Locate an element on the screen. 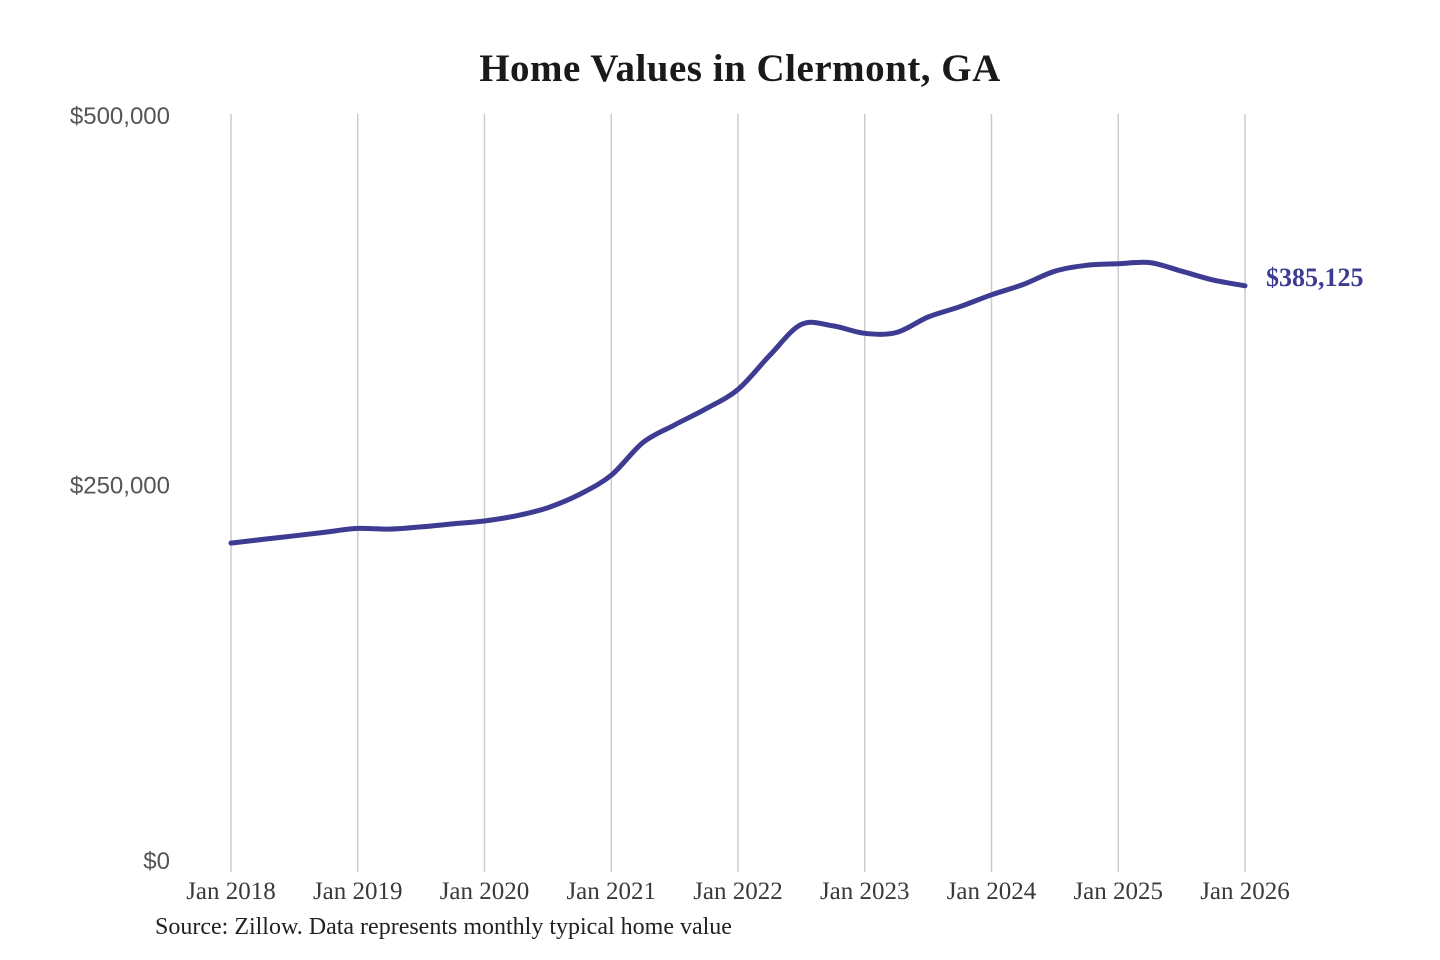  y-axis-tick-label: $250,000 is located at coordinates (120, 486).